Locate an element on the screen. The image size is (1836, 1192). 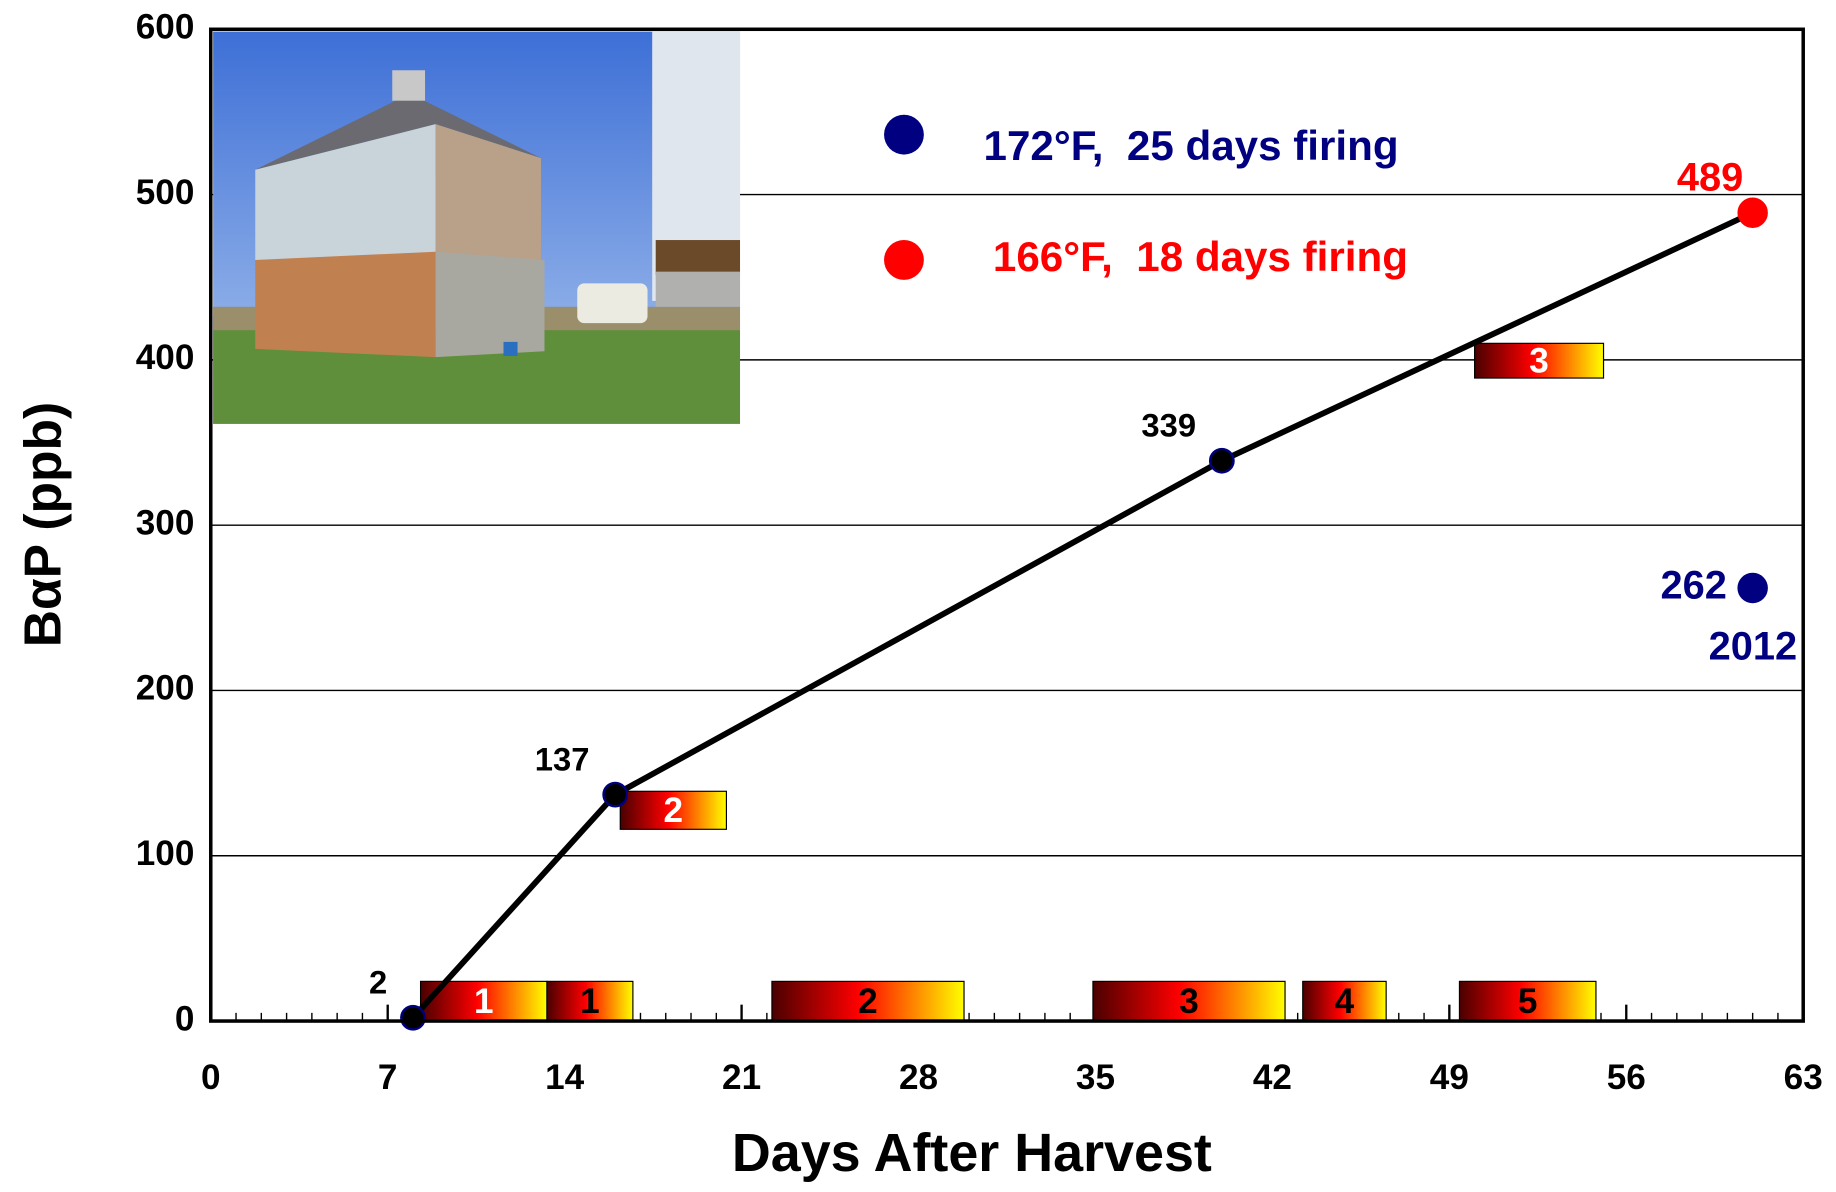
x-tick-label: 56 is located at coordinates (1626, 1077).